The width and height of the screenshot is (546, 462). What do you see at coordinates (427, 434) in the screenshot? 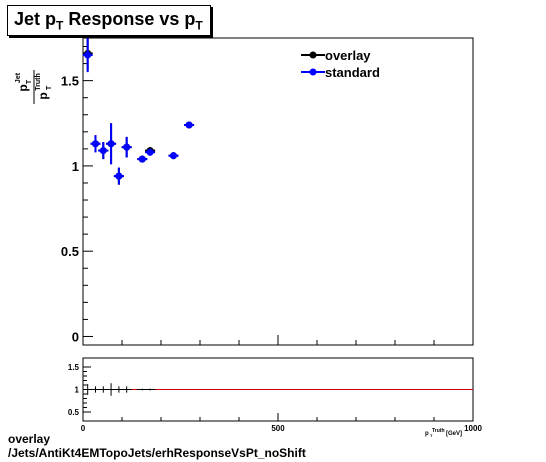
I see `x-axis-label-main: p` at bounding box center [427, 434].